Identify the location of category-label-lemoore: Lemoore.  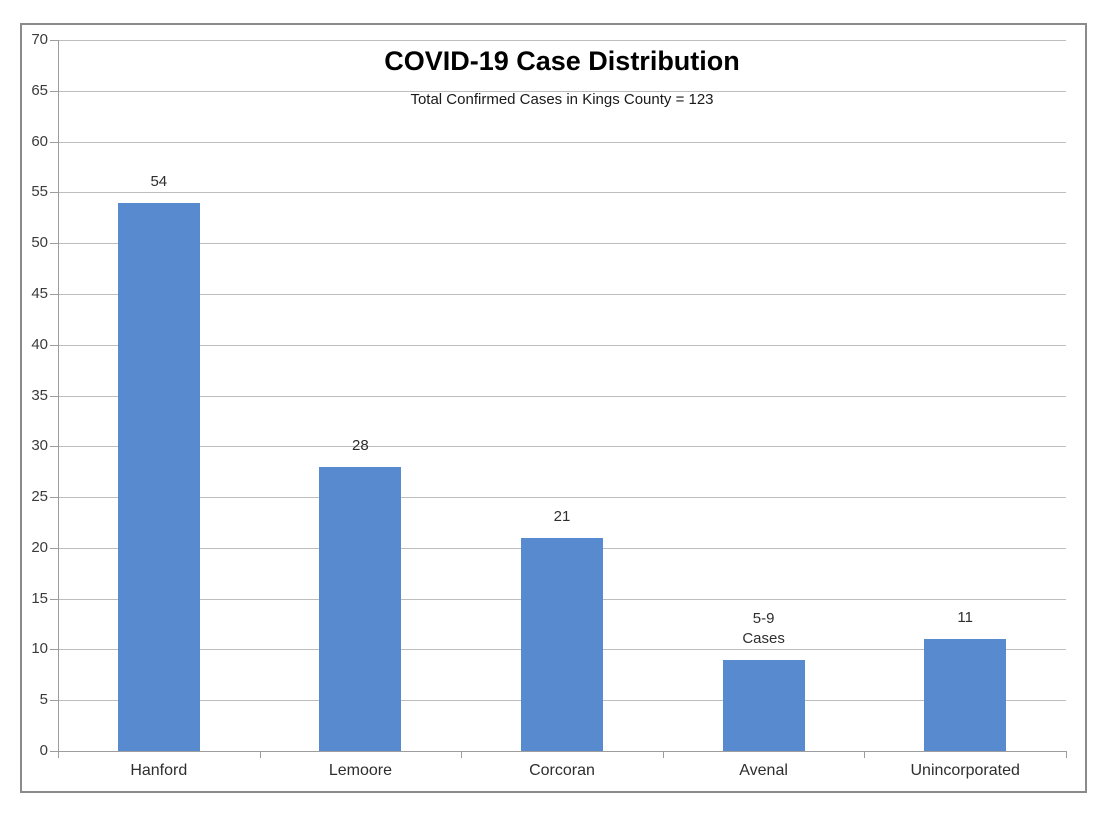
(360, 770).